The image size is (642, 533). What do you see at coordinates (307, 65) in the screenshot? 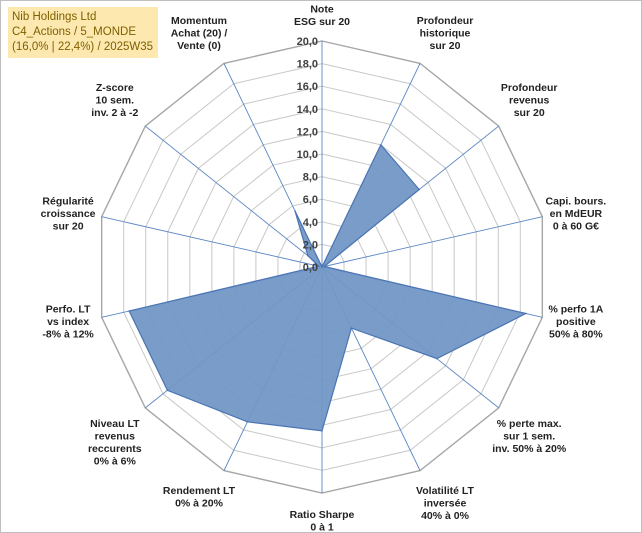
I see `tick-label: 18,0` at bounding box center [307, 65].